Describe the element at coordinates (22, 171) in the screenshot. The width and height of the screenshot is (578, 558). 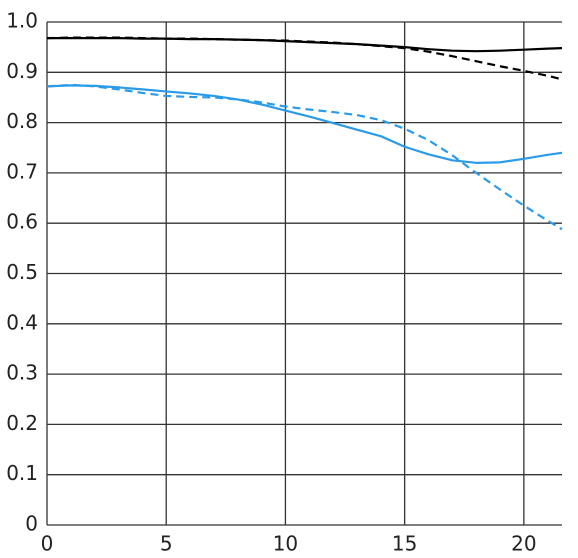
I see `y-tick-label: 0.7` at that location.